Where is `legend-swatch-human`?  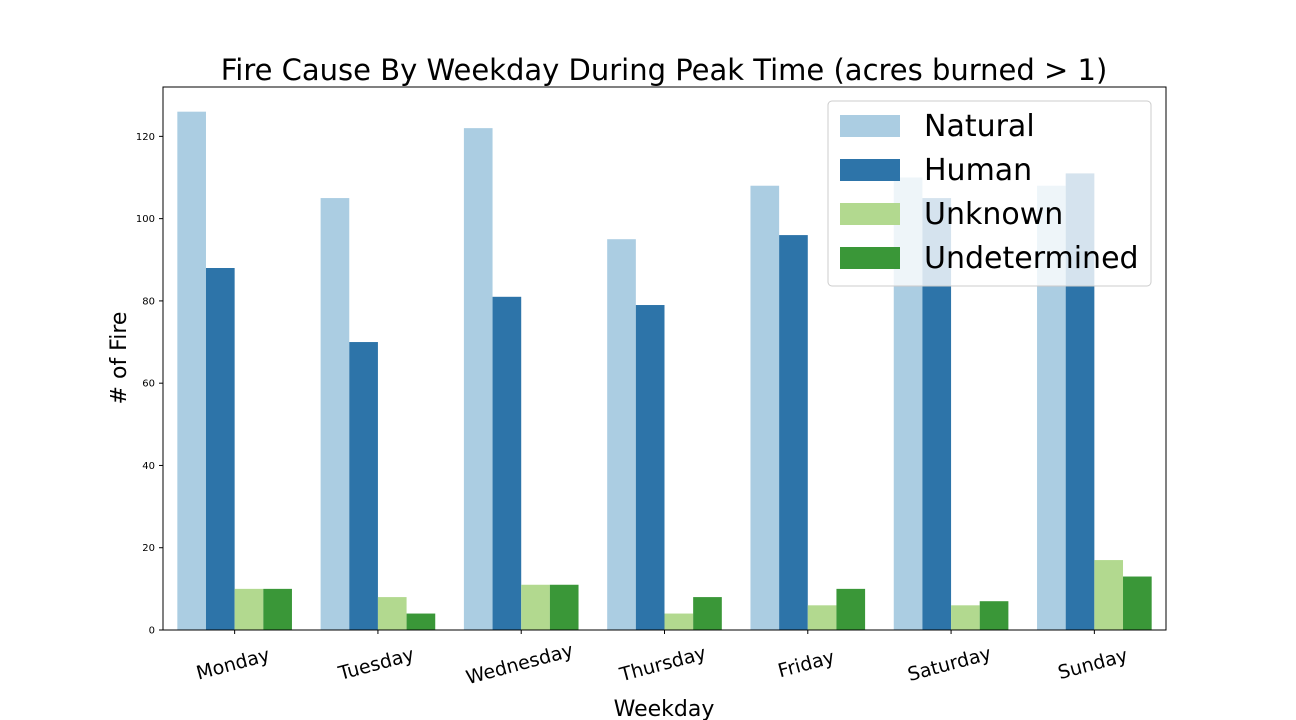
legend-swatch-human is located at coordinates (870, 170).